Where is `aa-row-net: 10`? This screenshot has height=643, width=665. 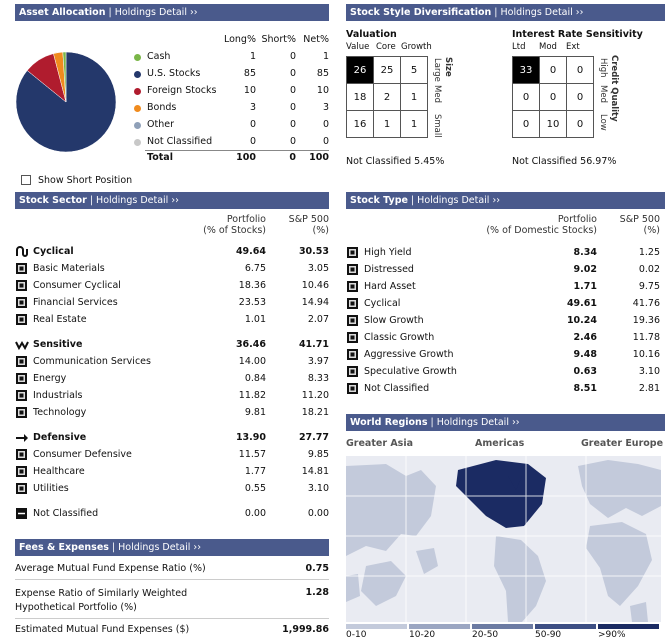 aa-row-net: 10 is located at coordinates (322, 90).